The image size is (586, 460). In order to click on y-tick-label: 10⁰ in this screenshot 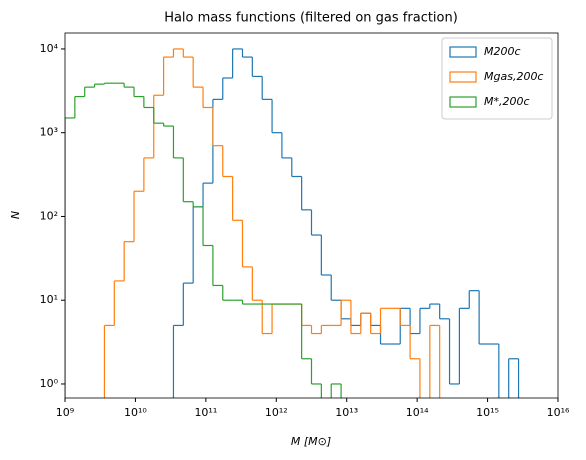, I will do `click(49, 383)`.